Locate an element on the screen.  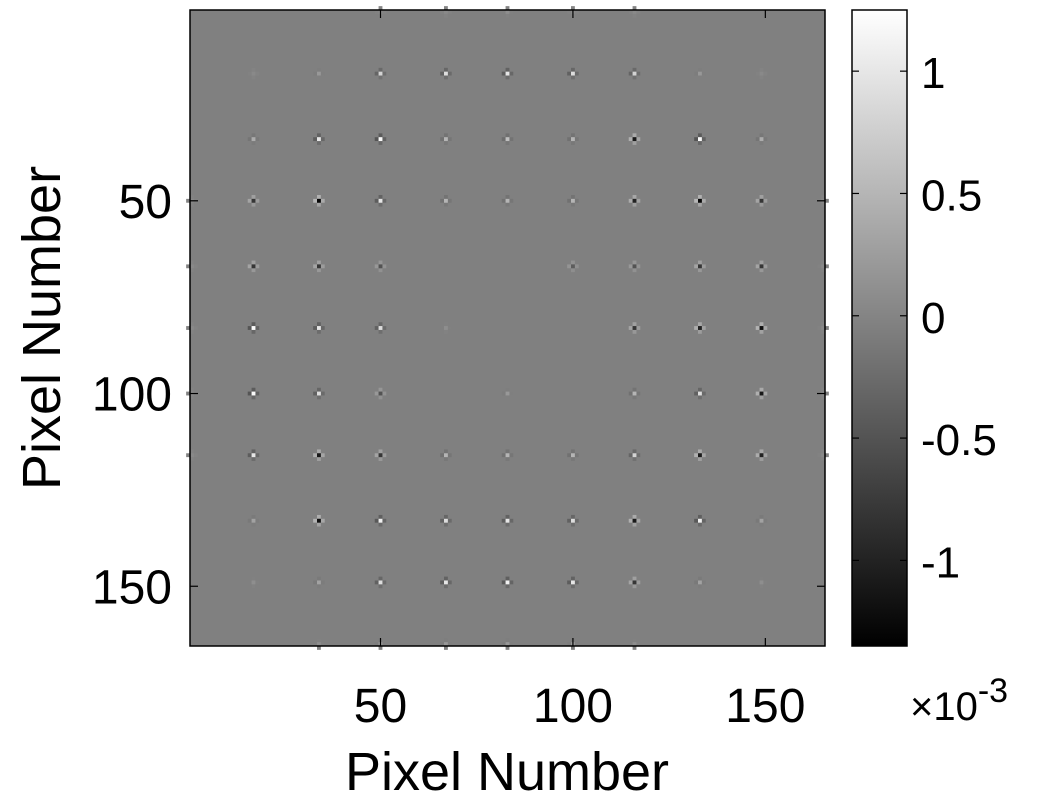
colorbar-ticks: -1 -0.5 0 0.5 1 is located at coordinates (924, 318).